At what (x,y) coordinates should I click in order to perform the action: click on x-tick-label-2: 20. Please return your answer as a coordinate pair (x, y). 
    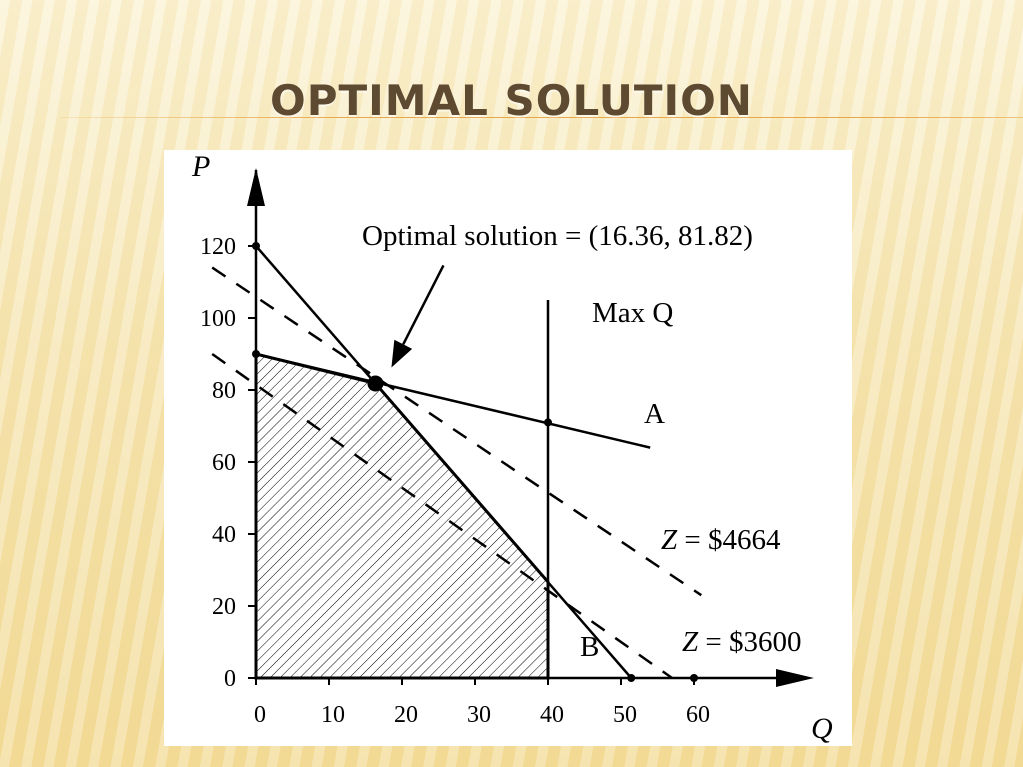
    Looking at the image, I should click on (406, 715).